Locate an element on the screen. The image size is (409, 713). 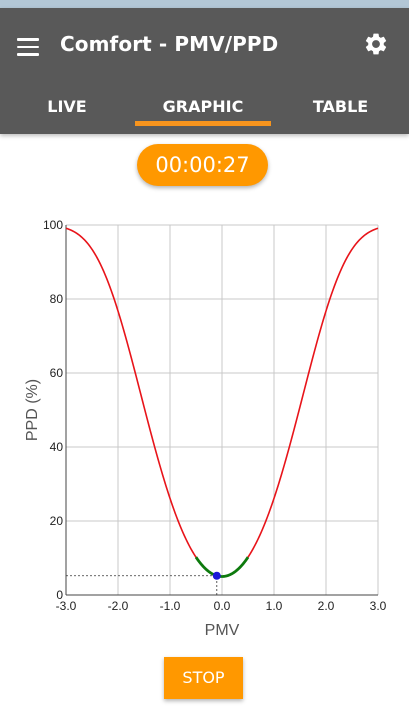
current-point-marker is located at coordinates (216, 575).